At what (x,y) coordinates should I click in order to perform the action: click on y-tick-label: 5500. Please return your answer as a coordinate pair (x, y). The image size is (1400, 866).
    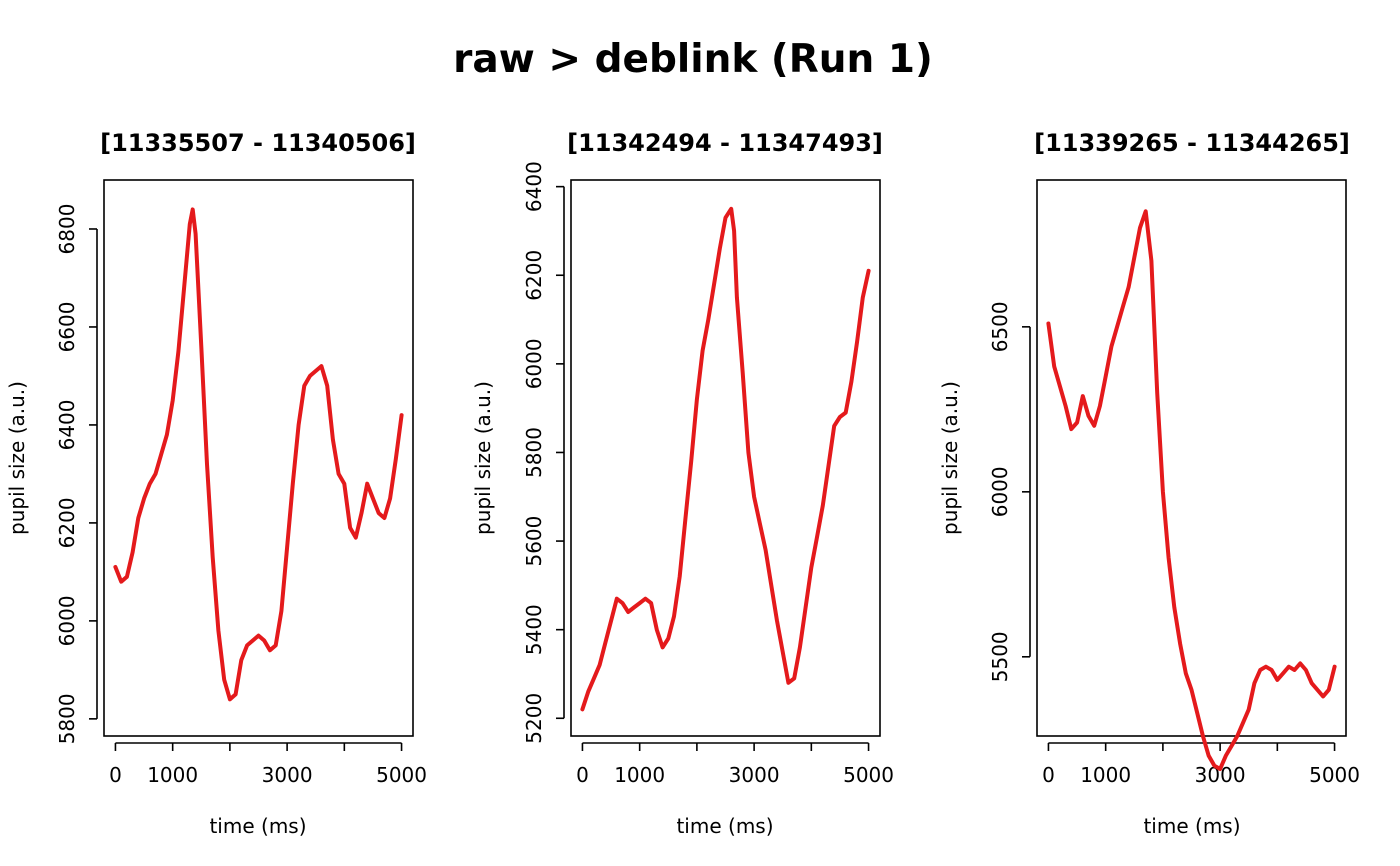
    Looking at the image, I should click on (1000, 656).